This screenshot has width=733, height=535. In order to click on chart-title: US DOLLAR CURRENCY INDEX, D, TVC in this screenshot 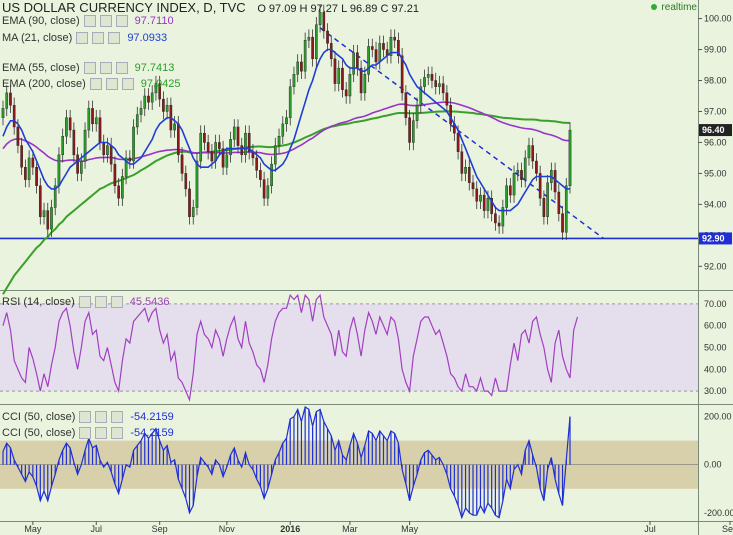, I will do `click(124, 7)`.